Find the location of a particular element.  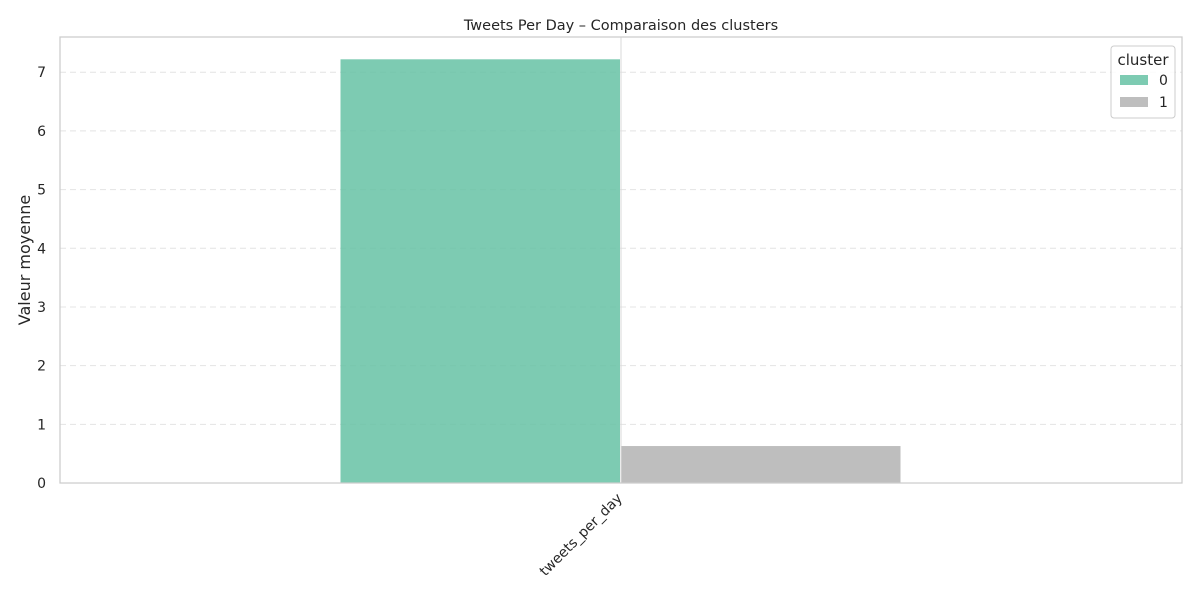

legend: cluster 01 is located at coordinates (1143, 82).